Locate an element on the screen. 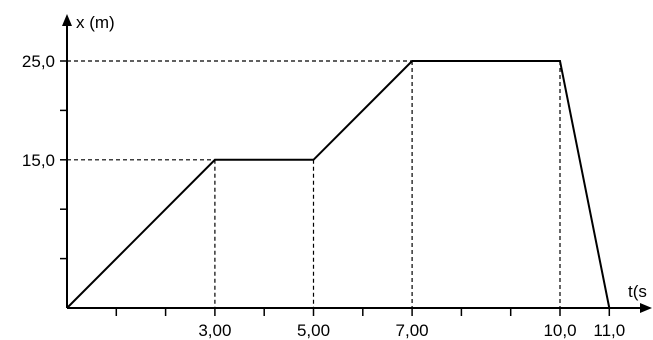 This screenshot has width=653, height=340. y-axis-arrow is located at coordinates (67, 20).